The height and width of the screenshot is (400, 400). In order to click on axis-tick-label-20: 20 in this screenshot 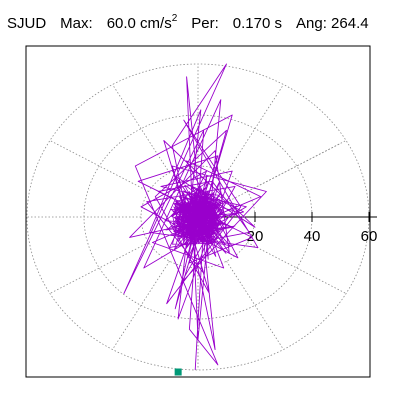, I will do `click(255, 236)`.